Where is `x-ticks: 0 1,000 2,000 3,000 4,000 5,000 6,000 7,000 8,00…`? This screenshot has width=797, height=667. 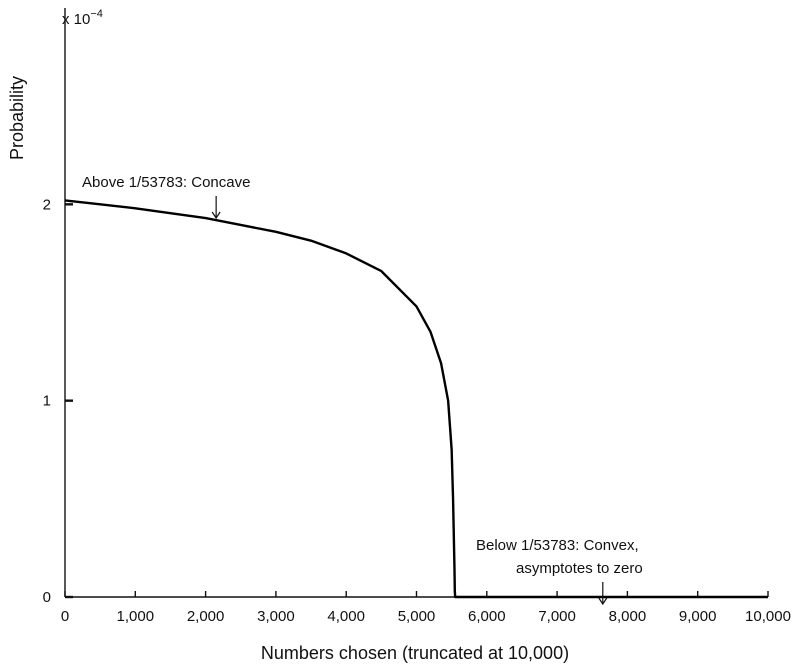 x-ticks: 0 1,000 2,000 3,000 4,000 5,000 6,000 7,000 8,00… is located at coordinates (426, 608).